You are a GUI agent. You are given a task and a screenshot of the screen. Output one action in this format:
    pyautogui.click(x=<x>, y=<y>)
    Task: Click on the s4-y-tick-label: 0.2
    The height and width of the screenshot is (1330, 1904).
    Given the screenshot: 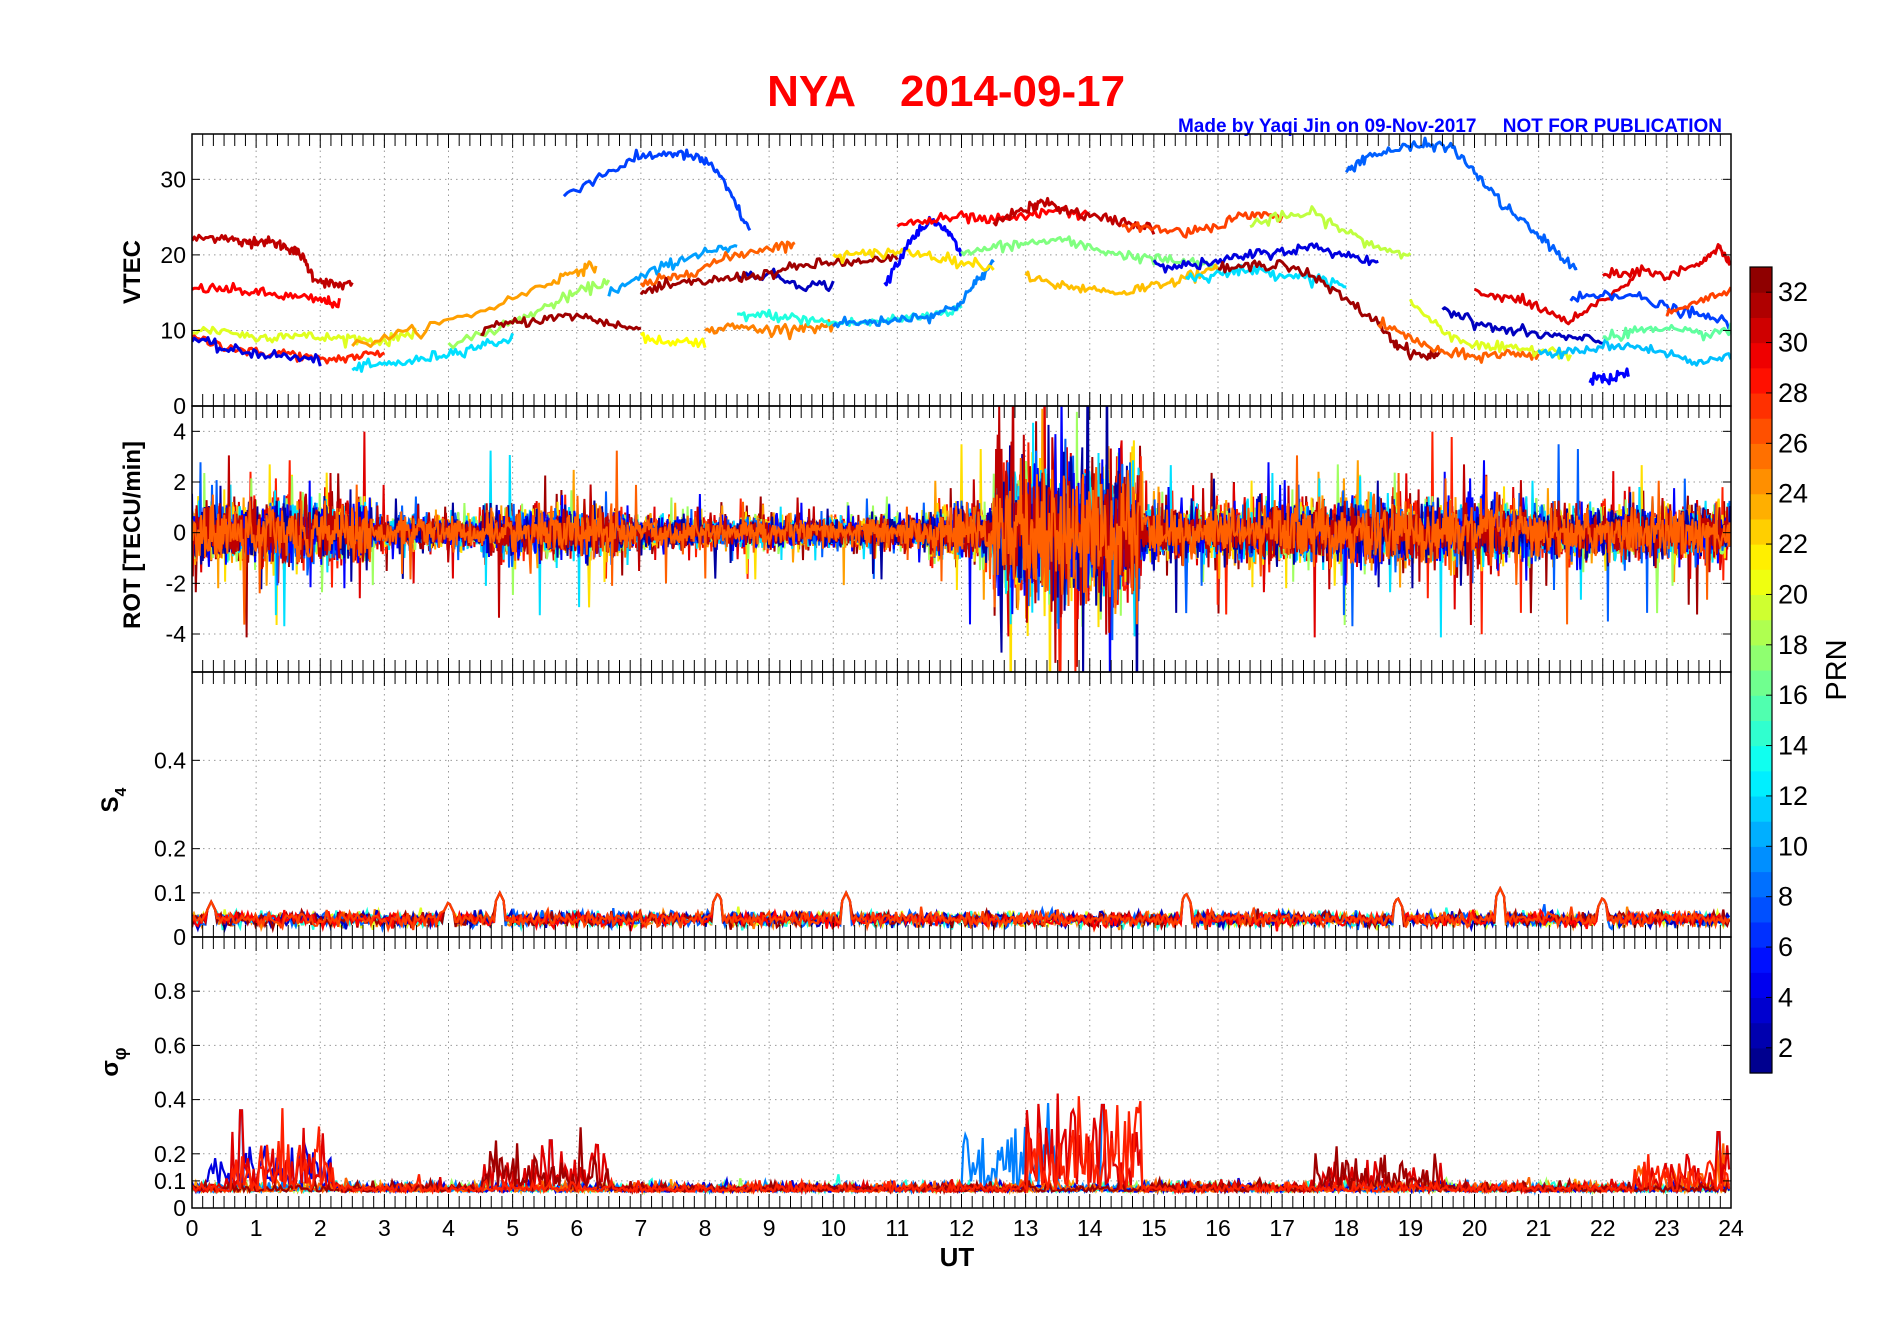 What is the action you would take?
    pyautogui.click(x=170, y=849)
    